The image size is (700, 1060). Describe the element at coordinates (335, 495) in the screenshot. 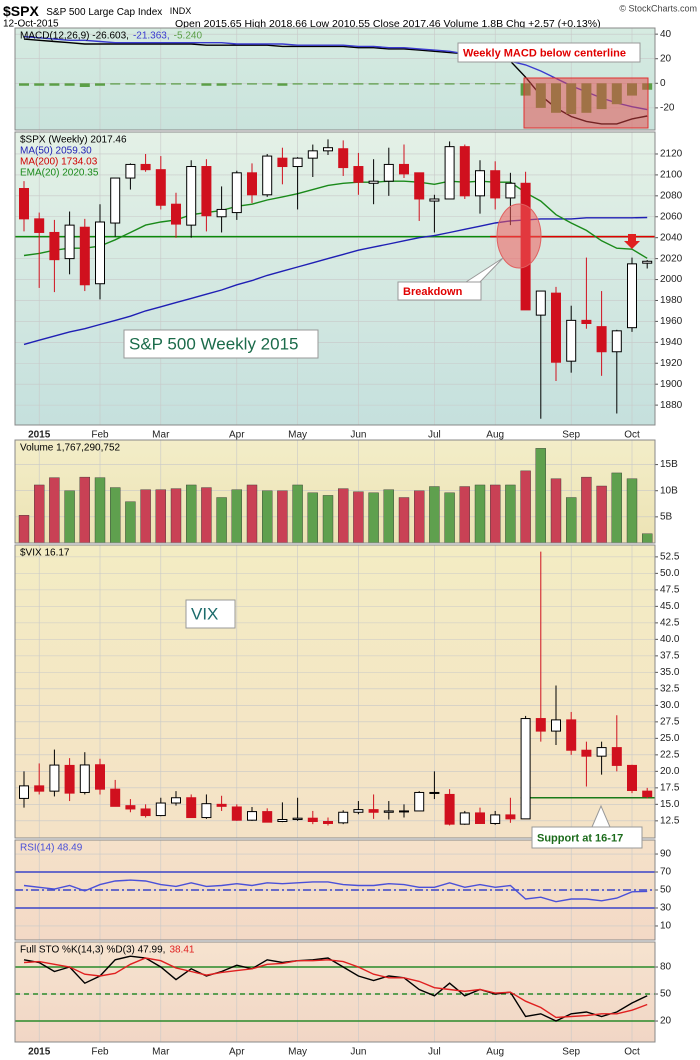

I see `plot-area` at that location.